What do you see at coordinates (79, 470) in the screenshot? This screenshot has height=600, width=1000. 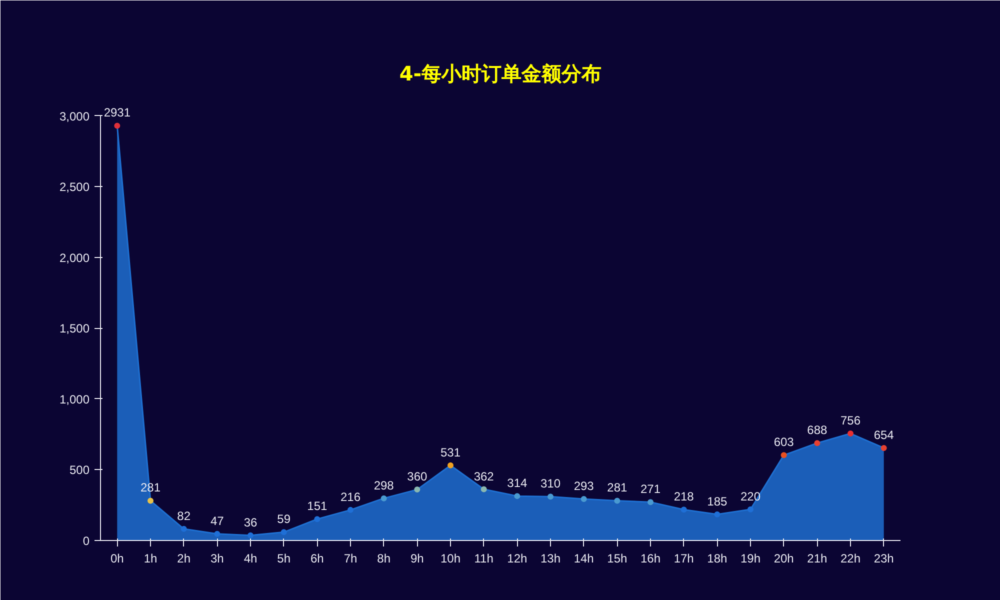 I see `y-tick-label: 500` at bounding box center [79, 470].